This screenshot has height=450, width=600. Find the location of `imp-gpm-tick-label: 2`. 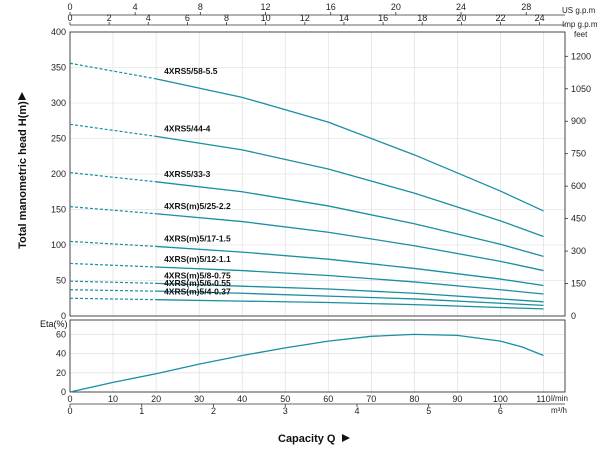

imp-gpm-tick-label: 2 is located at coordinates (109, 18).